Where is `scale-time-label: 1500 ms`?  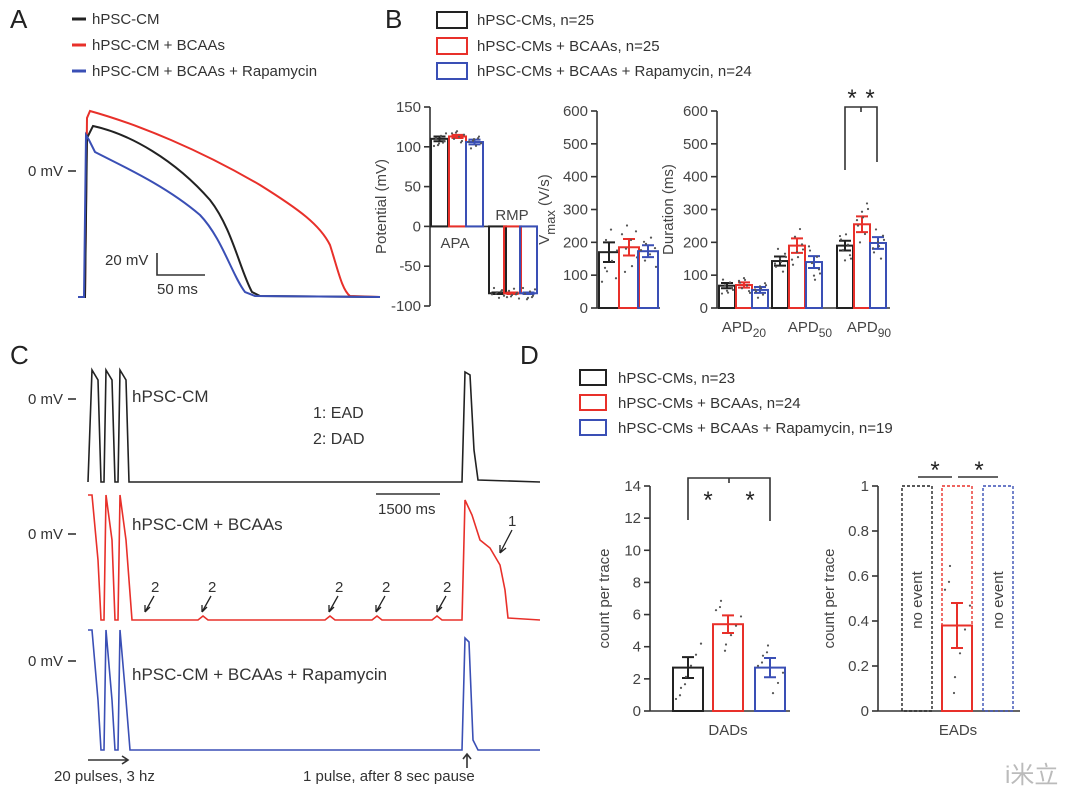 scale-time-label: 1500 ms is located at coordinates (407, 509).